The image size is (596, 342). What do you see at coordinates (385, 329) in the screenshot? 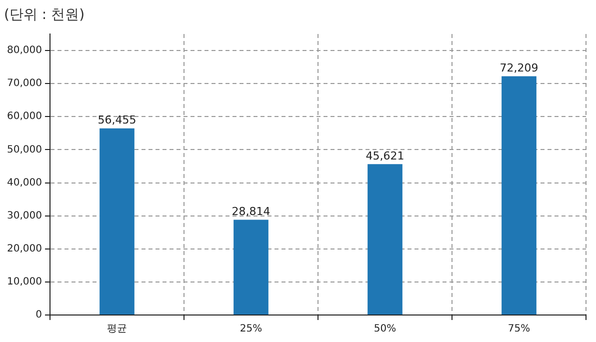
I see `x-tick-label: 50%` at bounding box center [385, 329].